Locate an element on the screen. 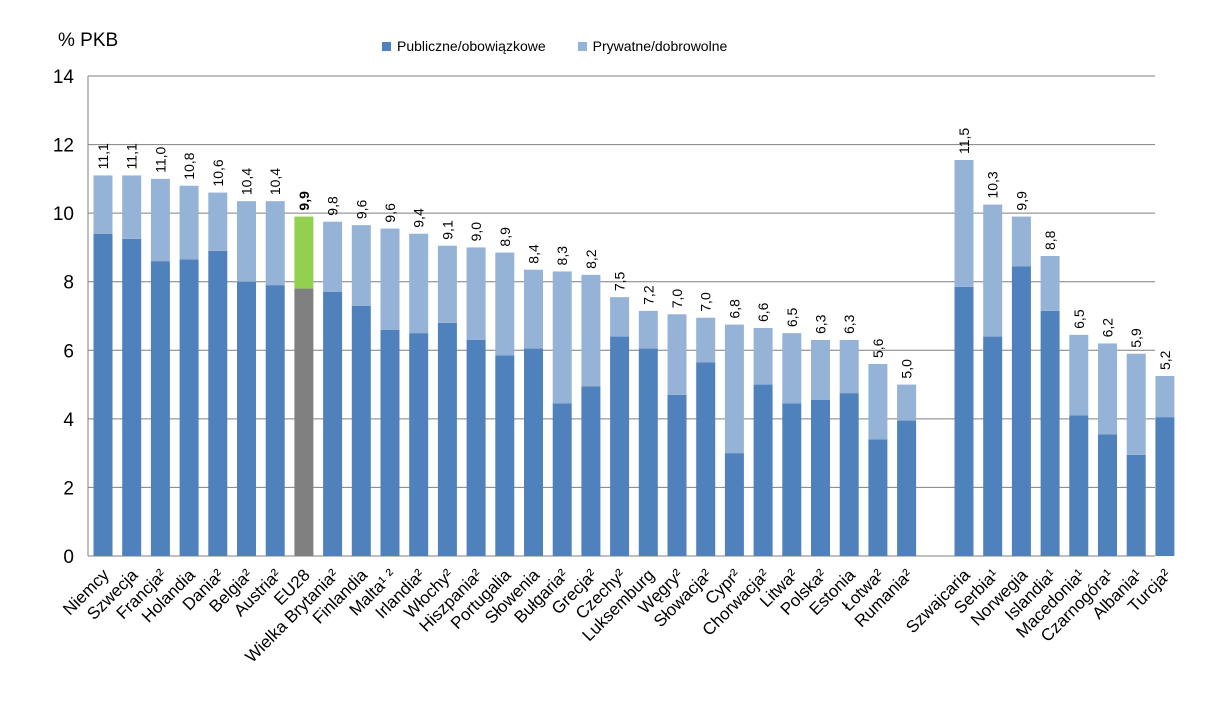 This screenshot has width=1222, height=726. data-label: 5,6 is located at coordinates (878, 348).